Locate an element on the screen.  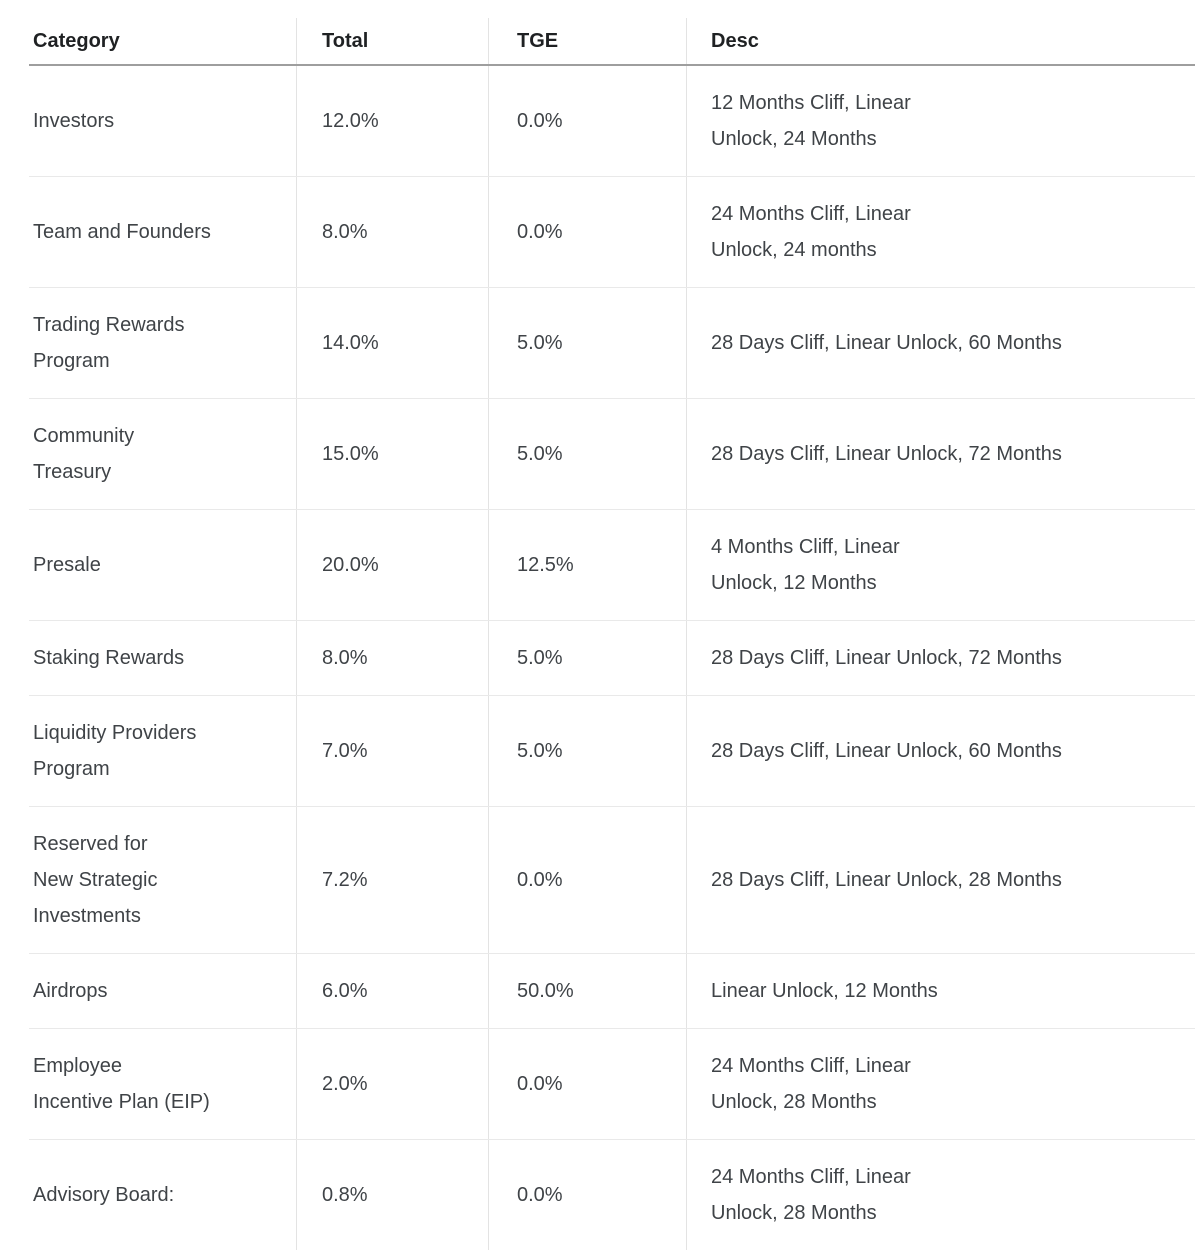
cell-desc: 28 Days Cliff, Linear Unlock, 28 Months is located at coordinates (940, 880).